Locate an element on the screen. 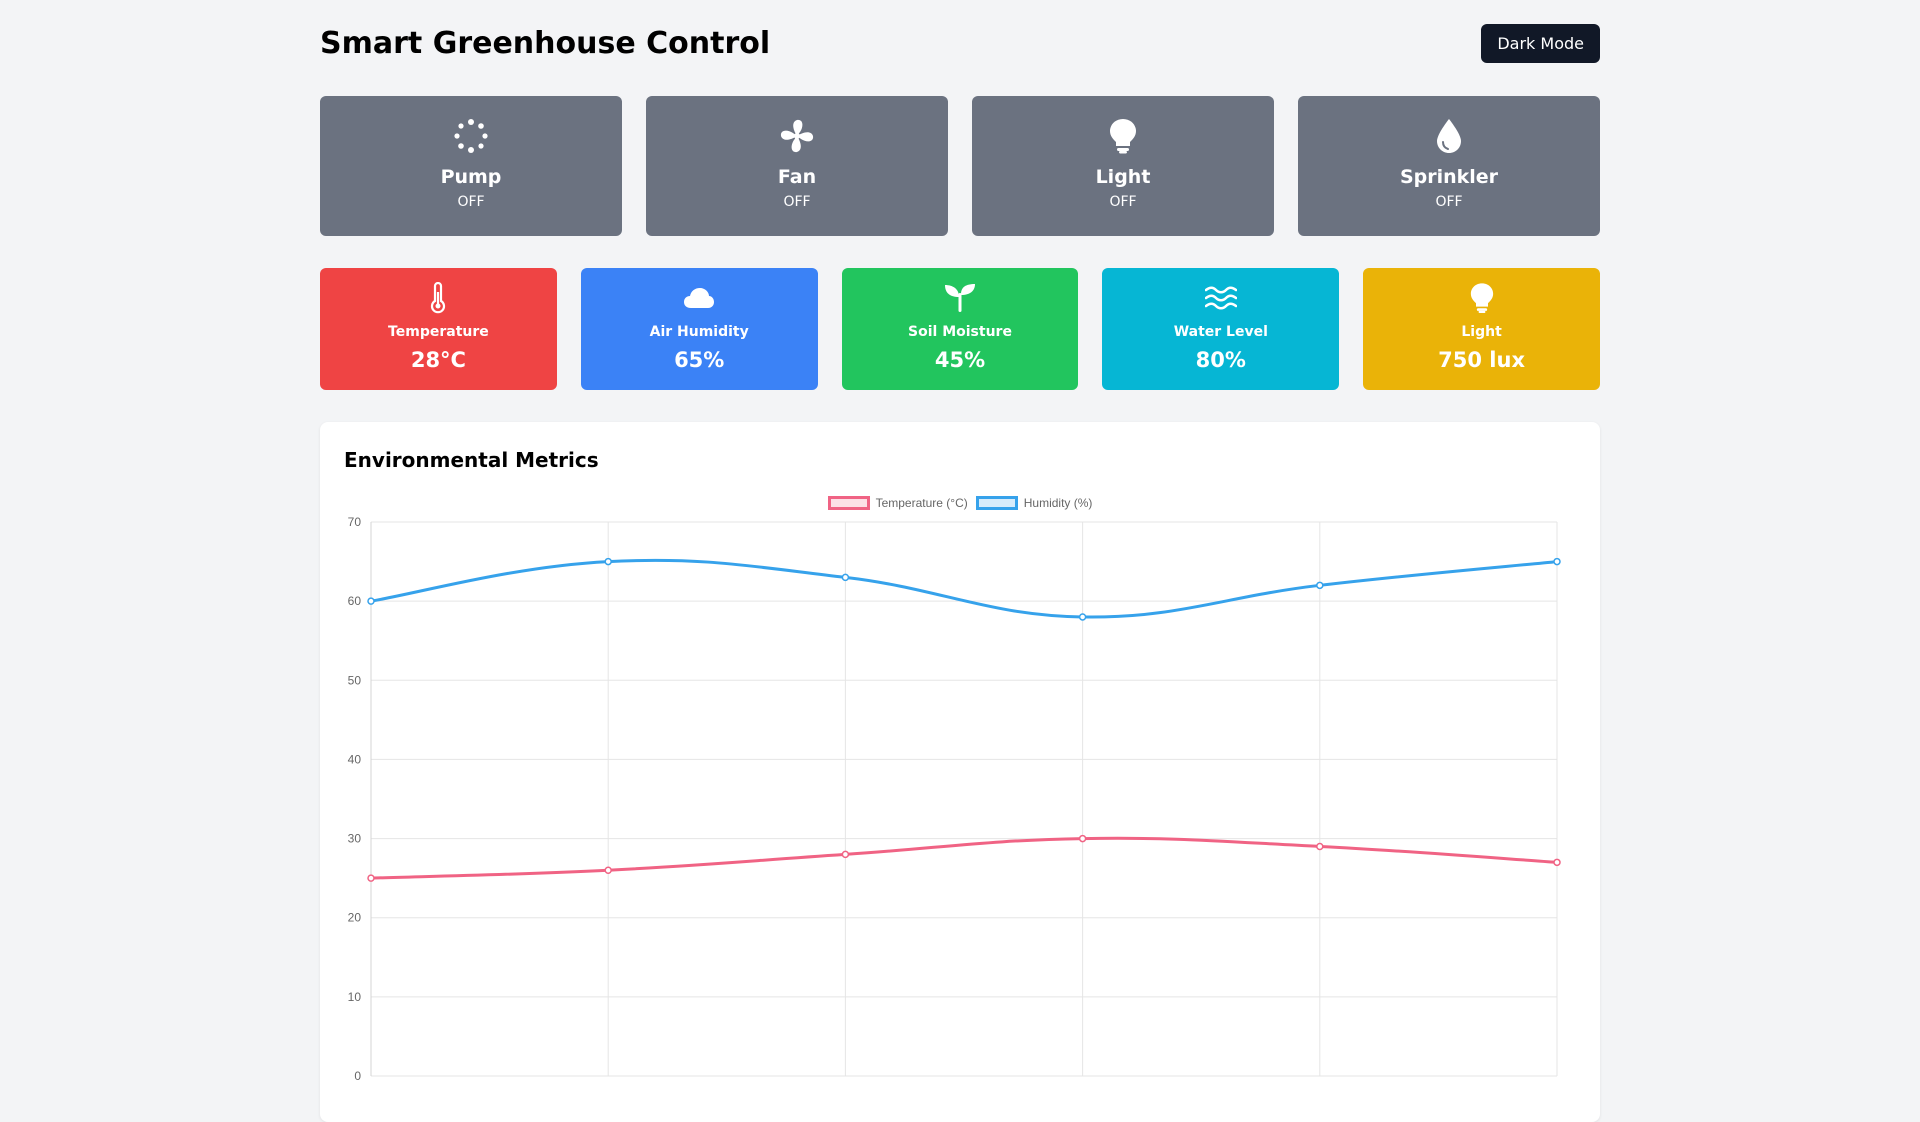 The width and height of the screenshot is (1920, 1122). control-name: Fan is located at coordinates (797, 177).